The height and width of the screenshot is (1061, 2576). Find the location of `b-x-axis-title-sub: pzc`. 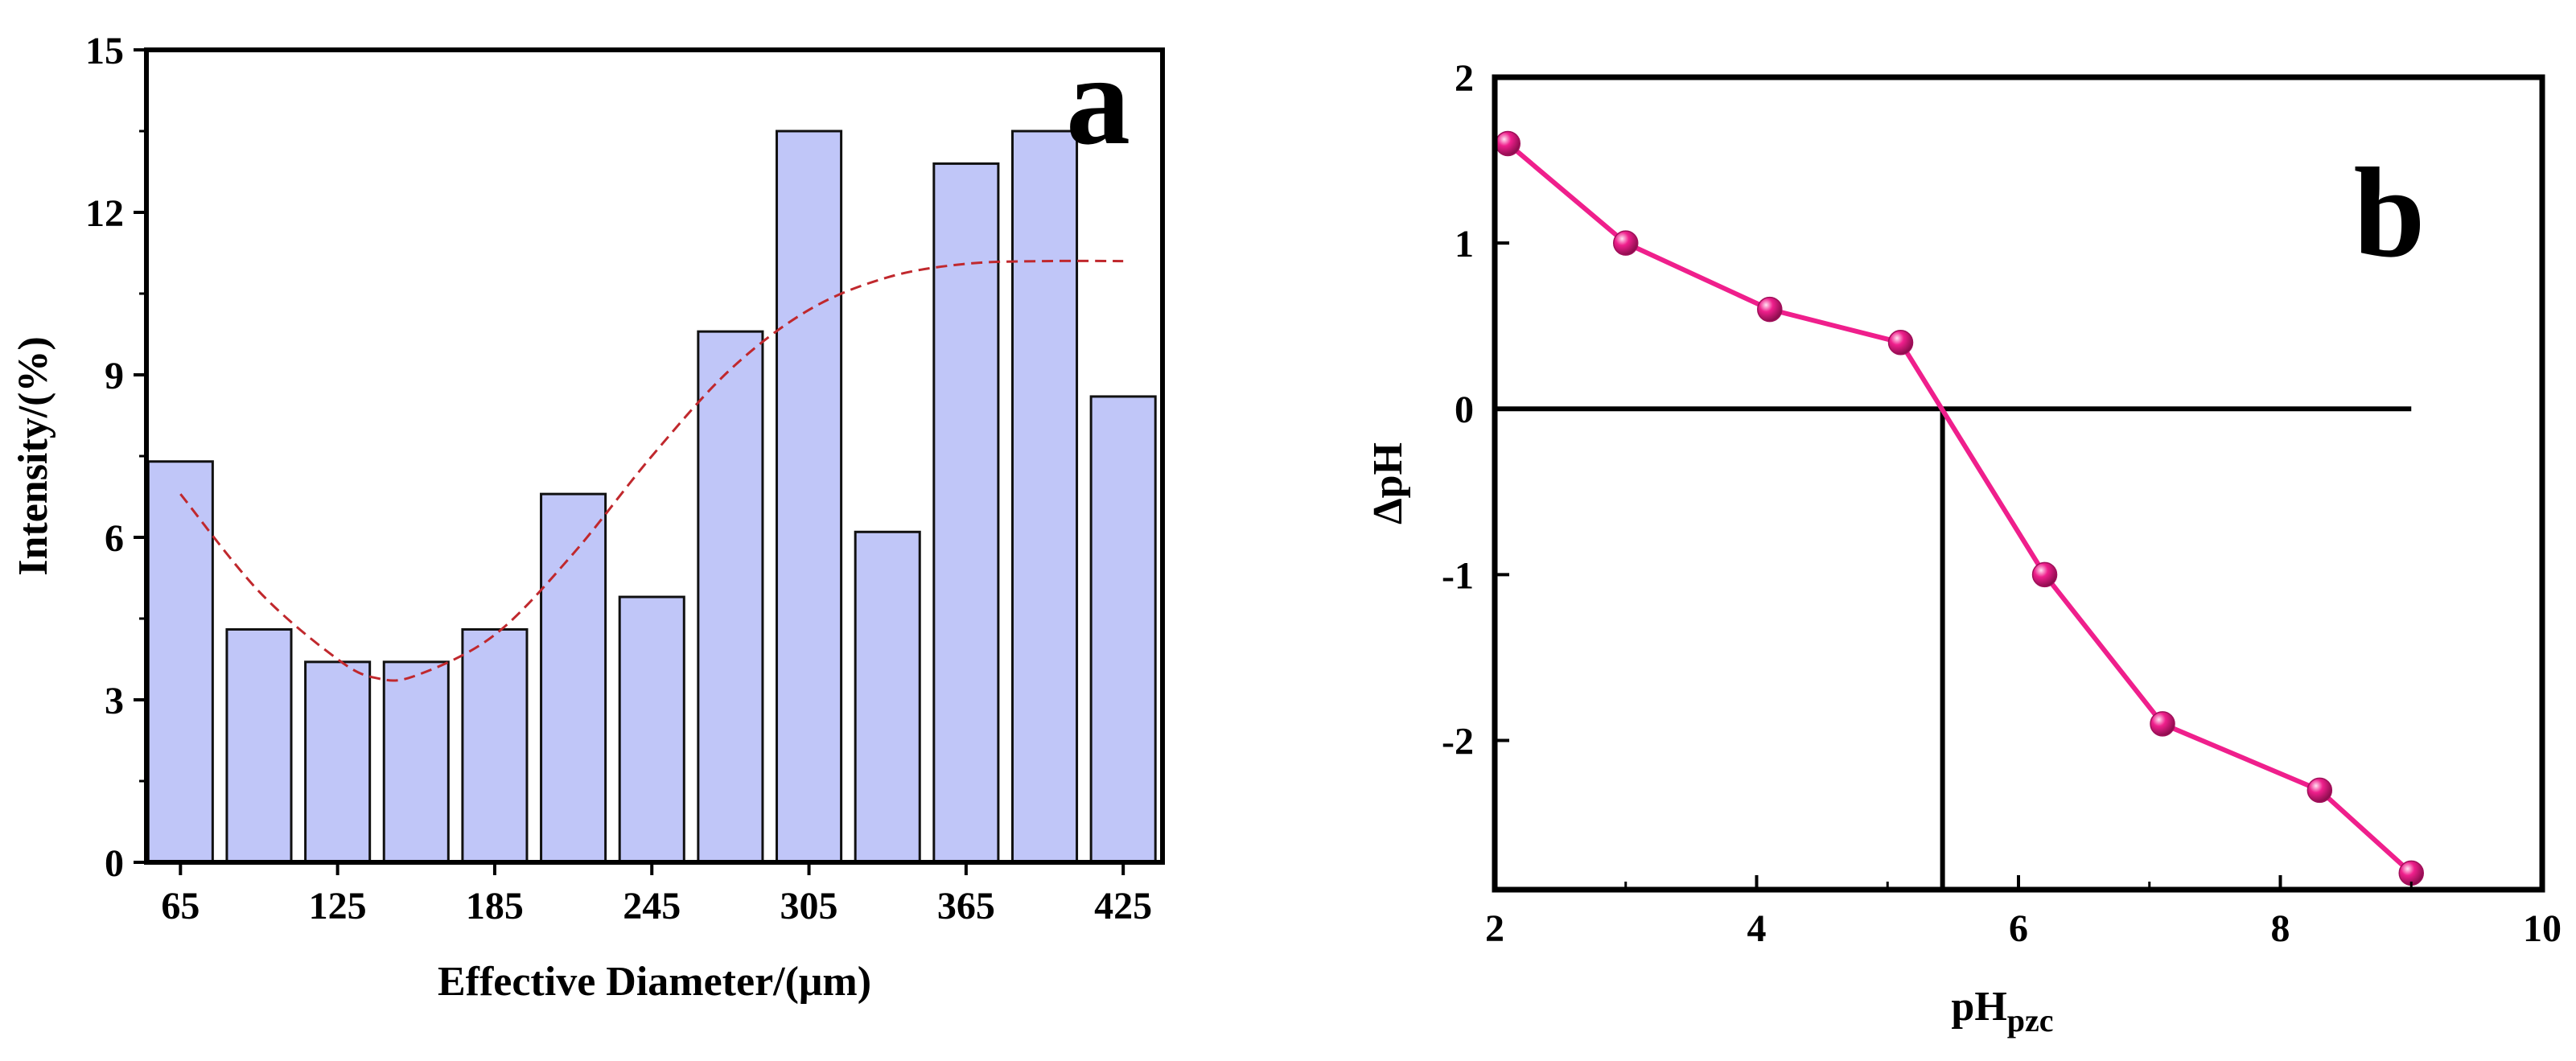

b-x-axis-title-sub: pzc is located at coordinates (2030, 1020).